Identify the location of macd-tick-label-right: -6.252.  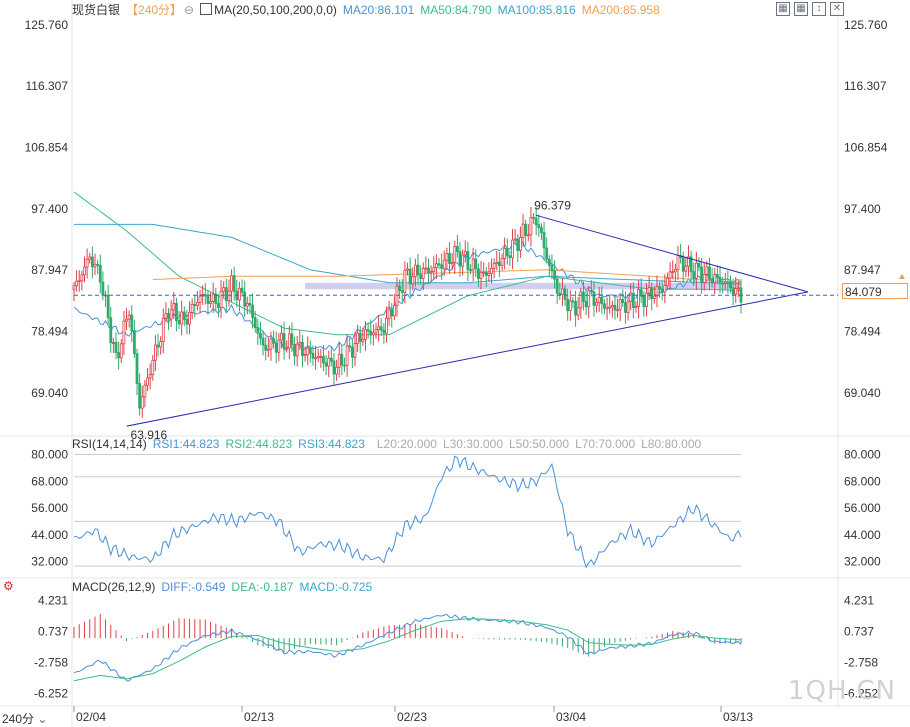
(861, 694).